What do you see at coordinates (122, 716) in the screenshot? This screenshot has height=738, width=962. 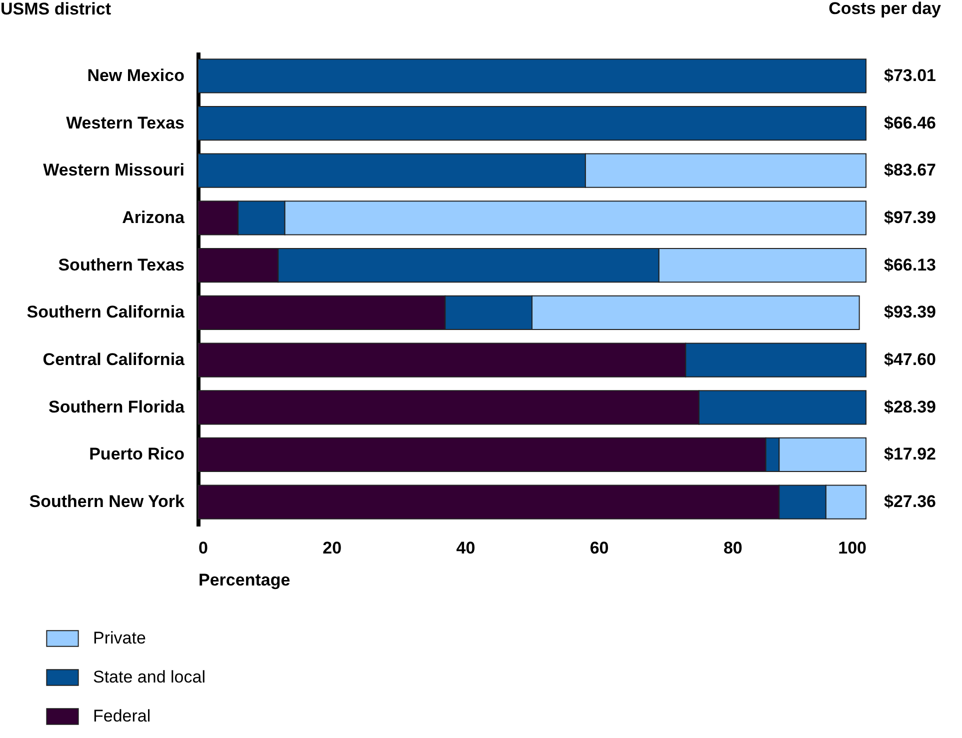 I see `legend-label: Federal` at bounding box center [122, 716].